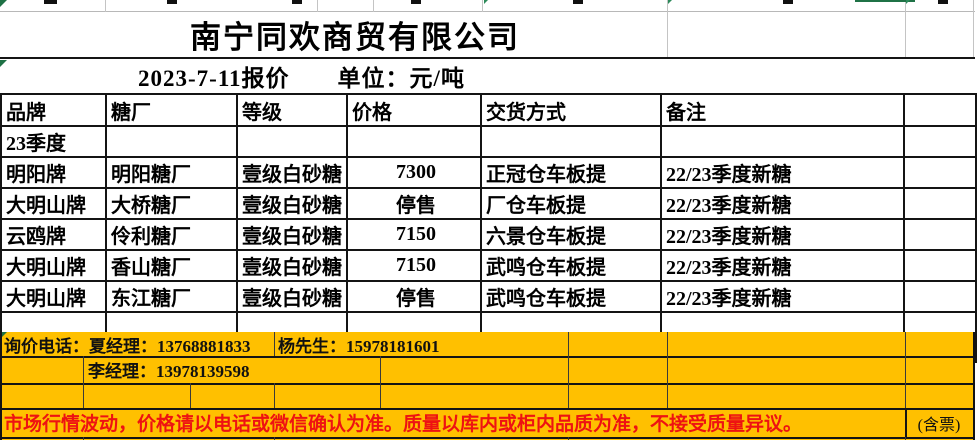 This screenshot has width=979, height=440. Describe the element at coordinates (414, 110) in the screenshot. I see `header-price: 价格` at that location.